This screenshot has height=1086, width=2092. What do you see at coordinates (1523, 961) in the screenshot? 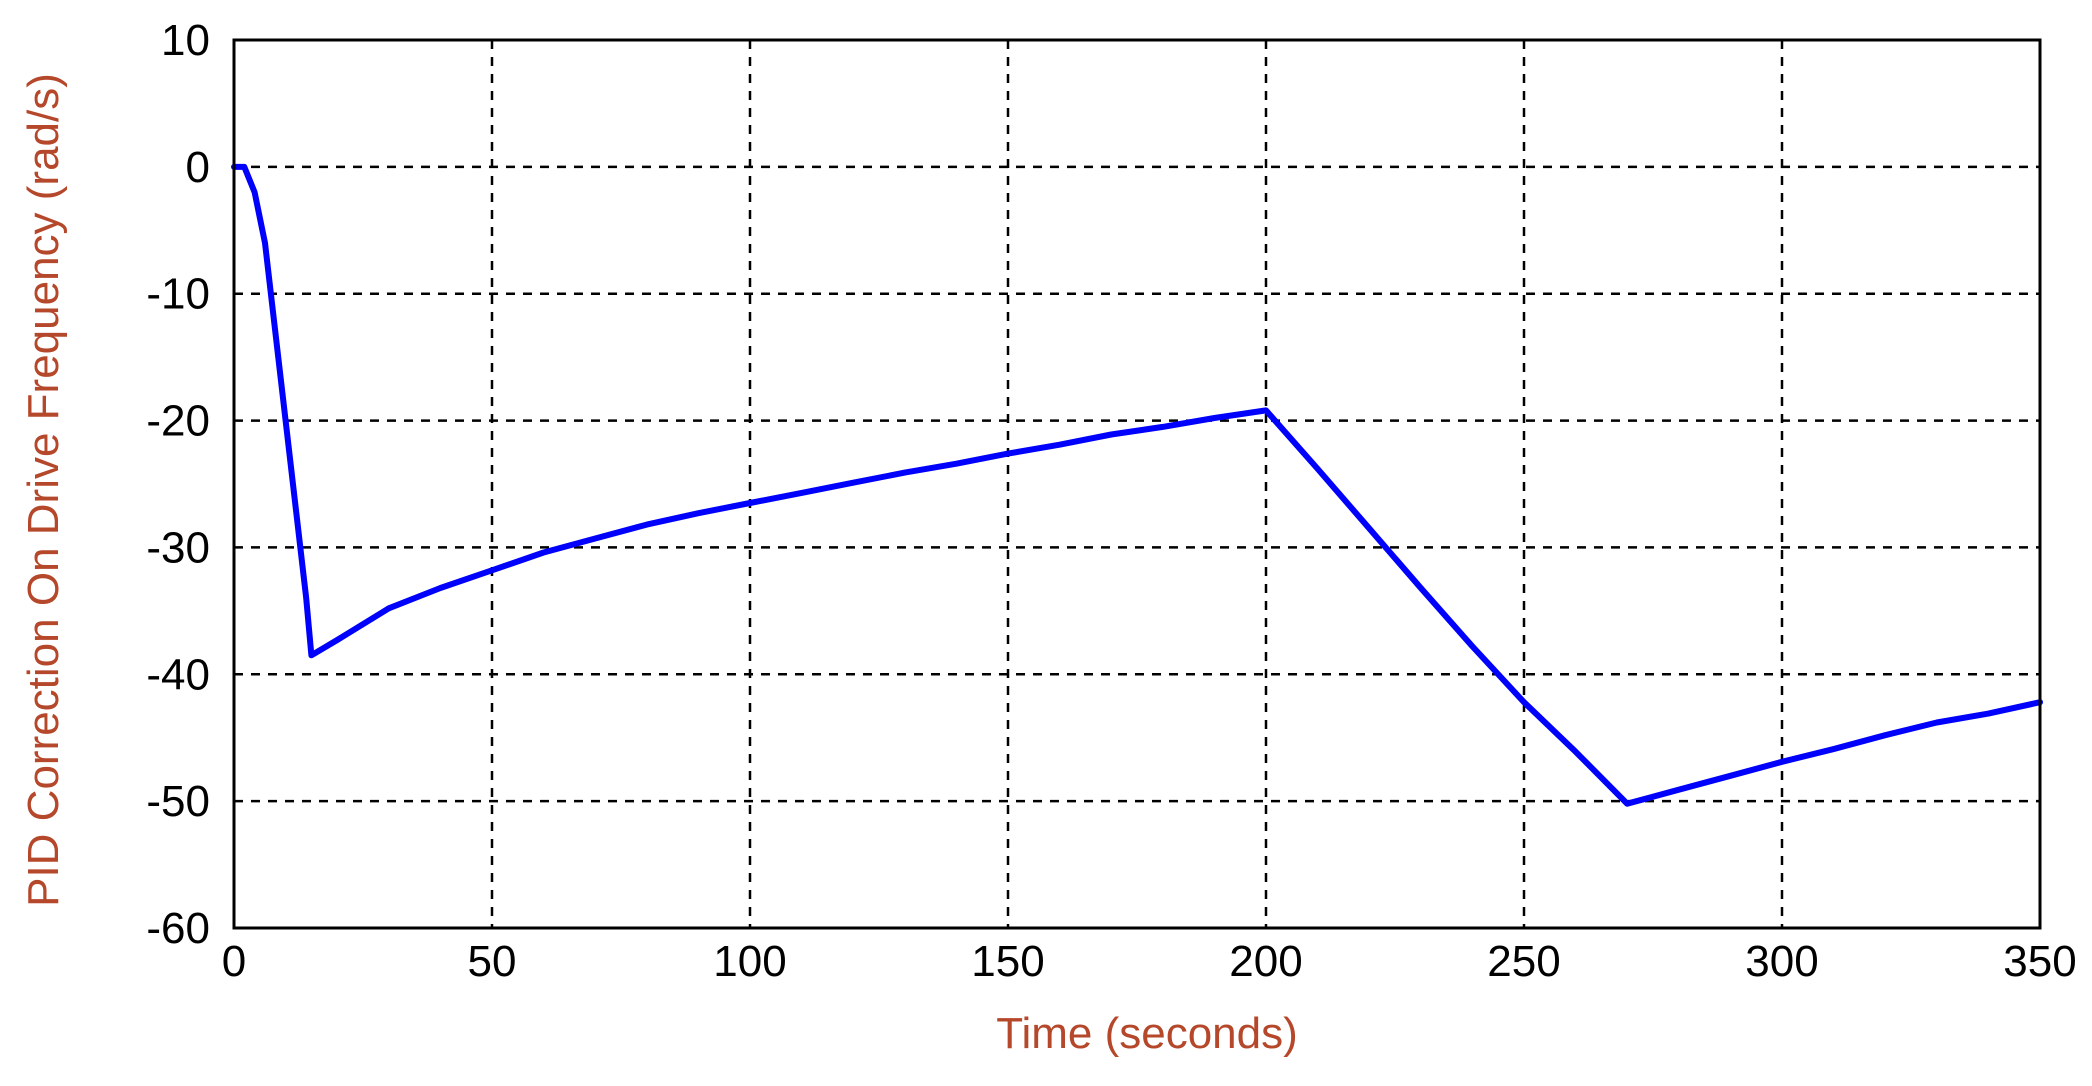
I see `x-tick-label: 250` at bounding box center [1523, 961].